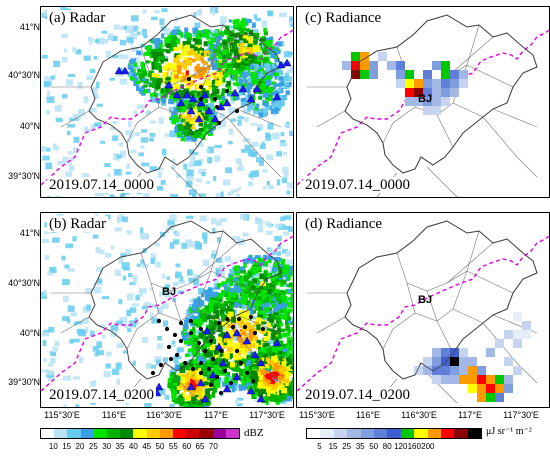  What do you see at coordinates (425, 99) in the screenshot?
I see `city-label-bj-c: BJ` at bounding box center [425, 99].